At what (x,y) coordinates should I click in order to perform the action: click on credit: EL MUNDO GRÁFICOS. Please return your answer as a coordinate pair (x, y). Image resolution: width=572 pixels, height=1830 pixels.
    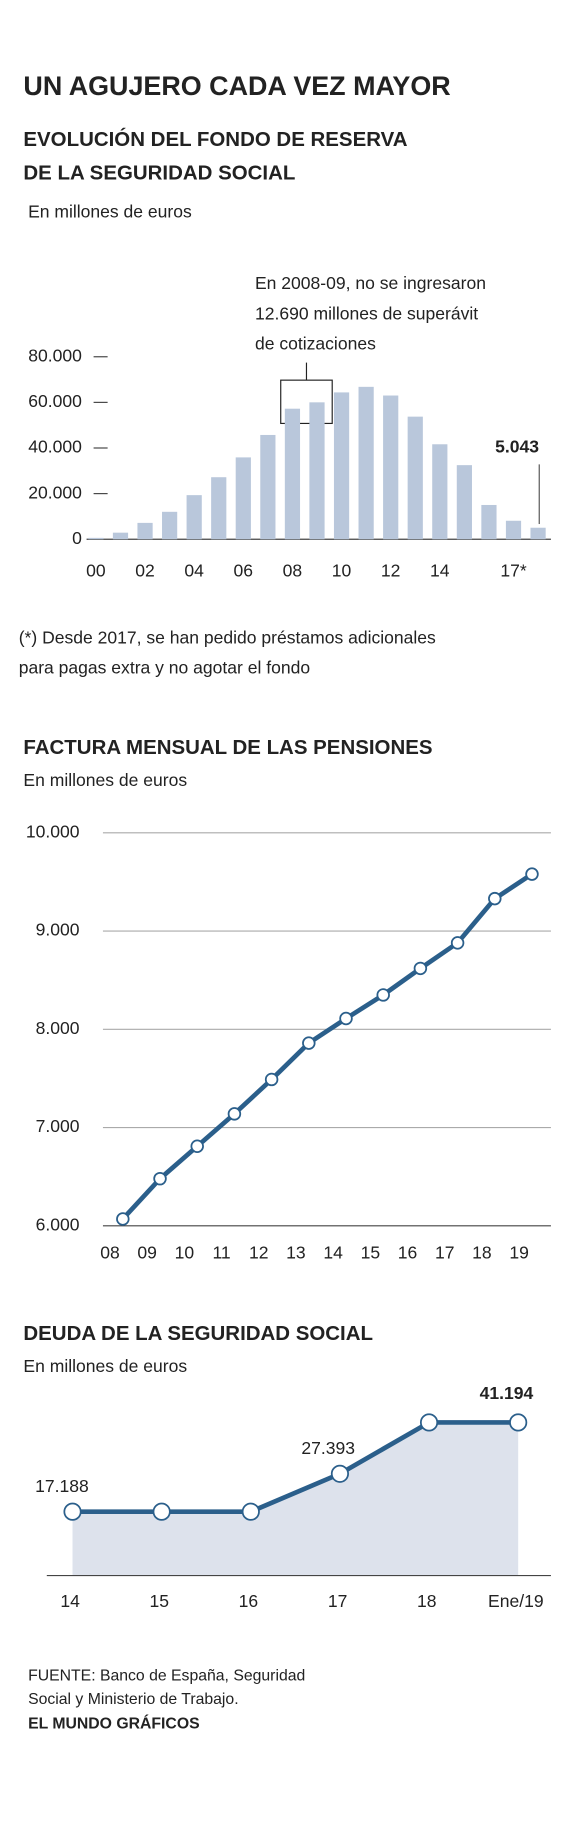
    Looking at the image, I should click on (114, 1722).